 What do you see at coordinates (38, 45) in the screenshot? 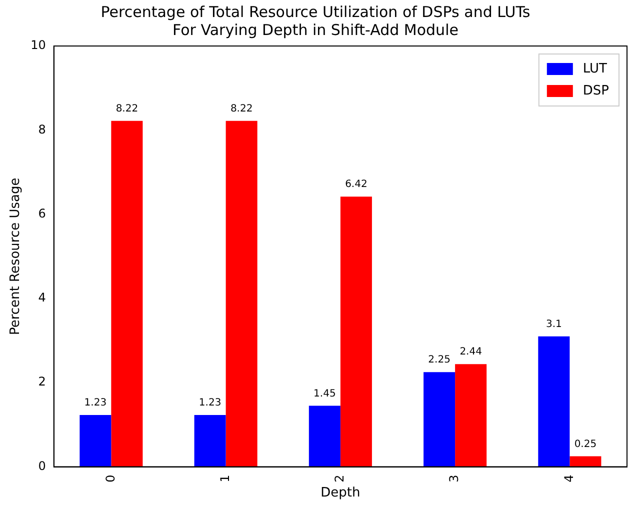
I see `y-tick-label: 10` at bounding box center [38, 45].